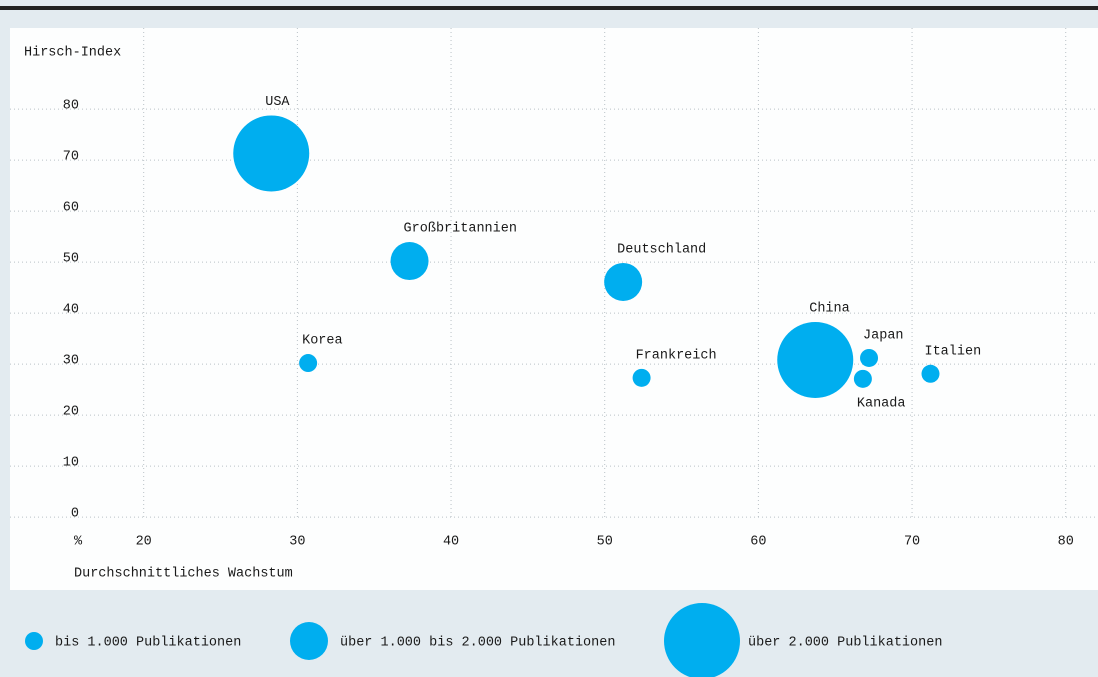 The image size is (1098, 677). I want to click on x-tick-label: 30, so click(297, 542).